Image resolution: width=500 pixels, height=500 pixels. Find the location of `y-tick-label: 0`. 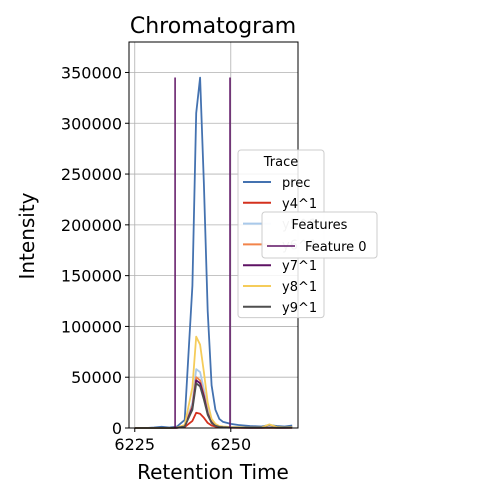

y-tick-label: 0 is located at coordinates (117, 428).